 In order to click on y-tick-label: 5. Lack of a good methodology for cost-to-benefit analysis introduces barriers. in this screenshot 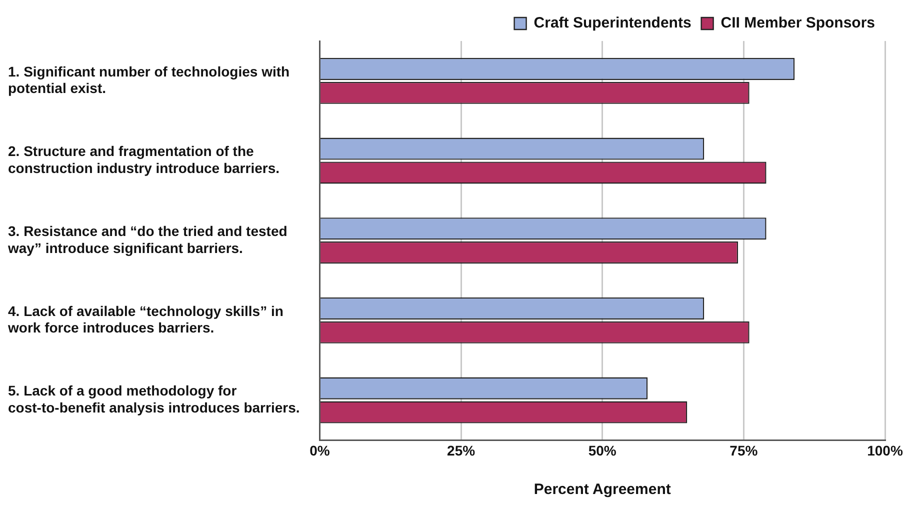, I will do `click(154, 399)`.